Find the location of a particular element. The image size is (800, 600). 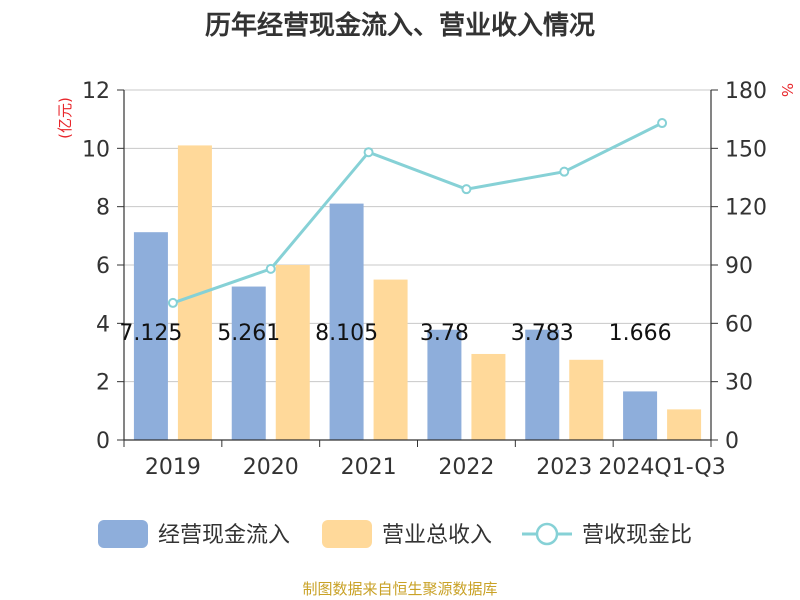

left-tick-label: 8 is located at coordinates (103, 208).